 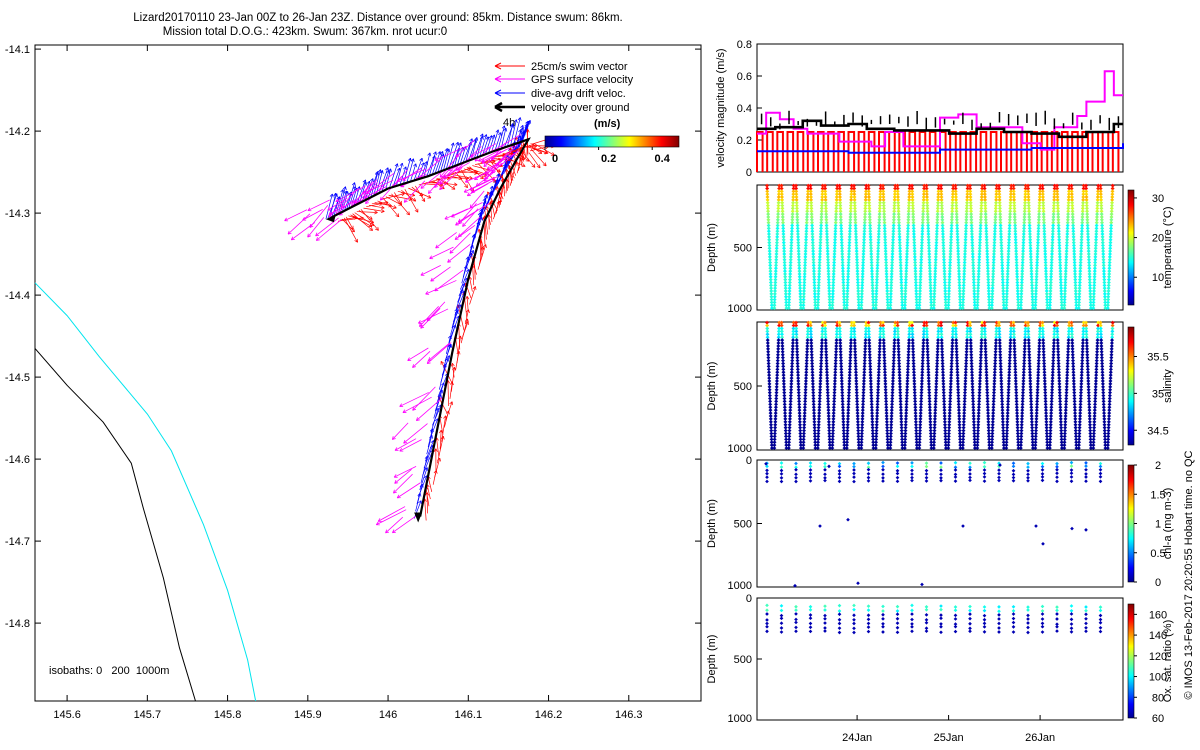 What do you see at coordinates (17, 296) in the screenshot?
I see `map-y-tick-label: -14.4` at bounding box center [17, 296].